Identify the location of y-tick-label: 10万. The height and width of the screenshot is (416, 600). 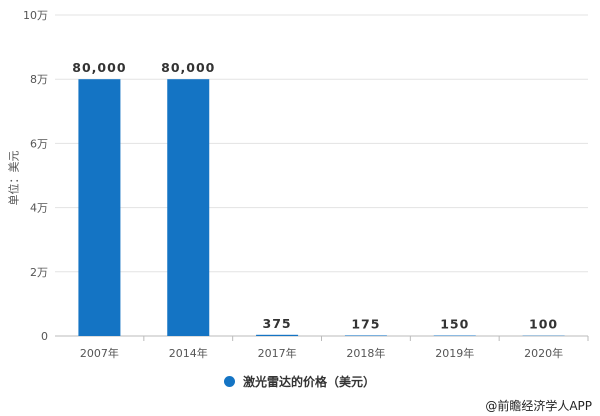
(35, 15).